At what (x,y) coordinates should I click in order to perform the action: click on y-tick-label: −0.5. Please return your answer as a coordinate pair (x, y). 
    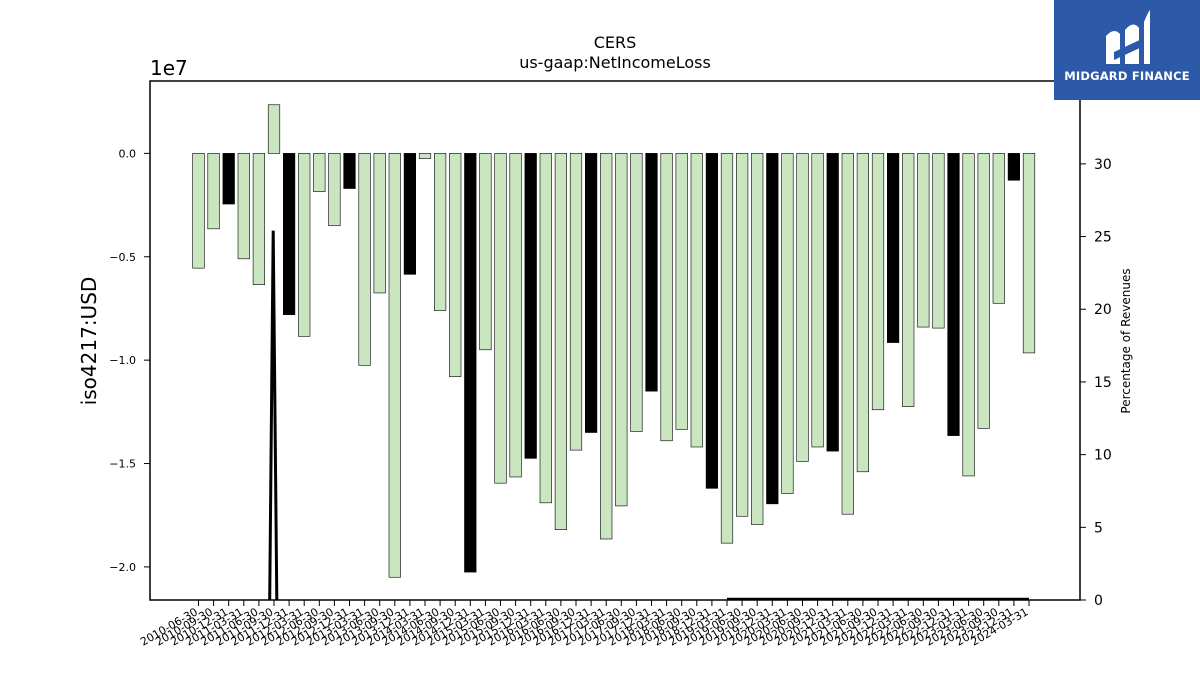
    Looking at the image, I should click on (122, 257).